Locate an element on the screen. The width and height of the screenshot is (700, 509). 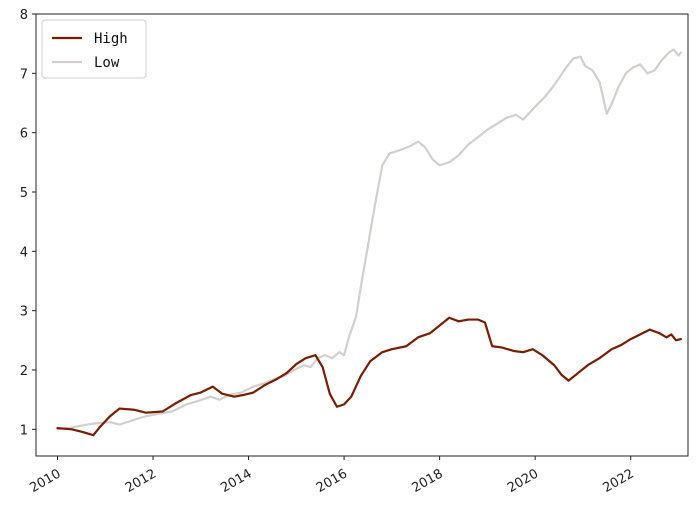
legend-label-high: High is located at coordinates (111, 39).